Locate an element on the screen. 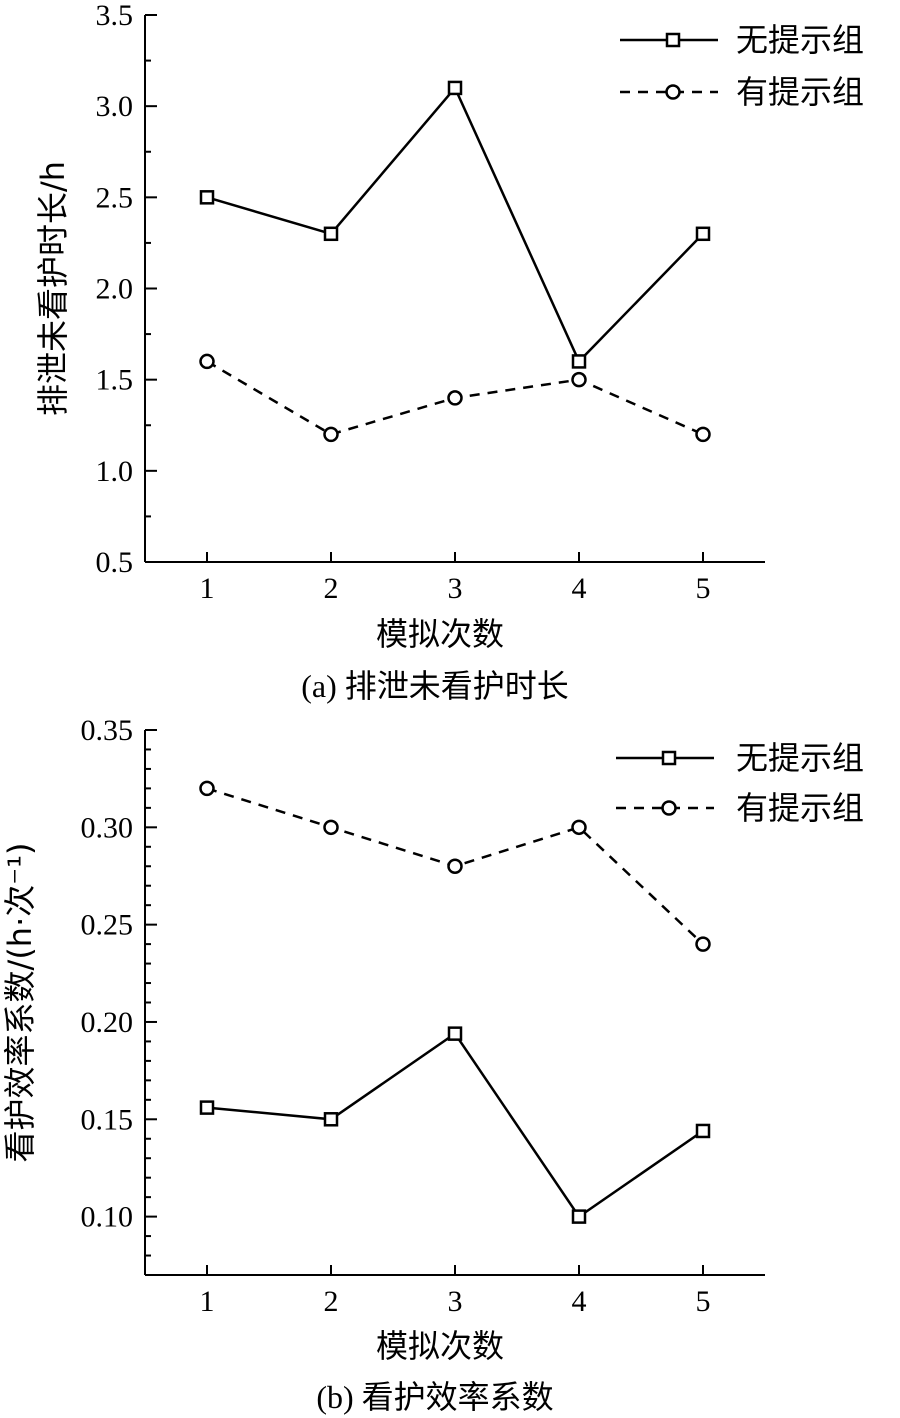 Image resolution: width=900 pixels, height=1418 pixels. y-tick-label: 0.10 is located at coordinates (107, 1217).